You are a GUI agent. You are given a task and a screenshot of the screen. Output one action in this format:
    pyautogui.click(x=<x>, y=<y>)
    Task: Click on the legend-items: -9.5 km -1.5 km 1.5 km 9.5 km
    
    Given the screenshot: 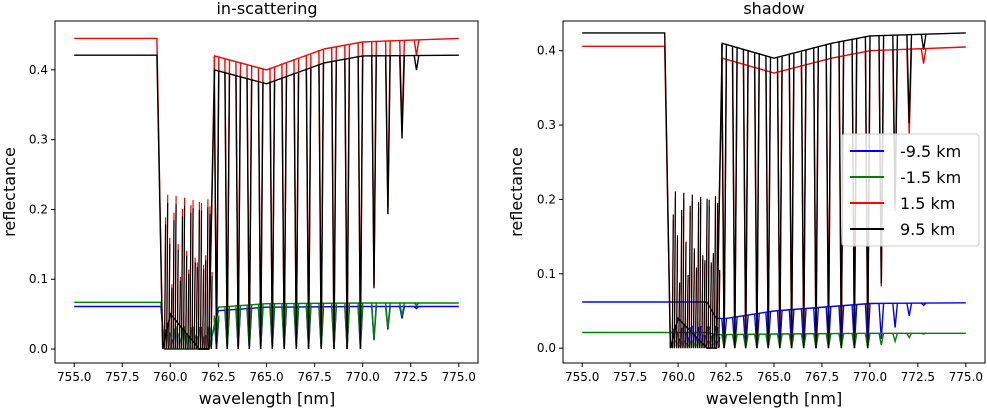 What is the action you would take?
    pyautogui.click(x=905, y=190)
    